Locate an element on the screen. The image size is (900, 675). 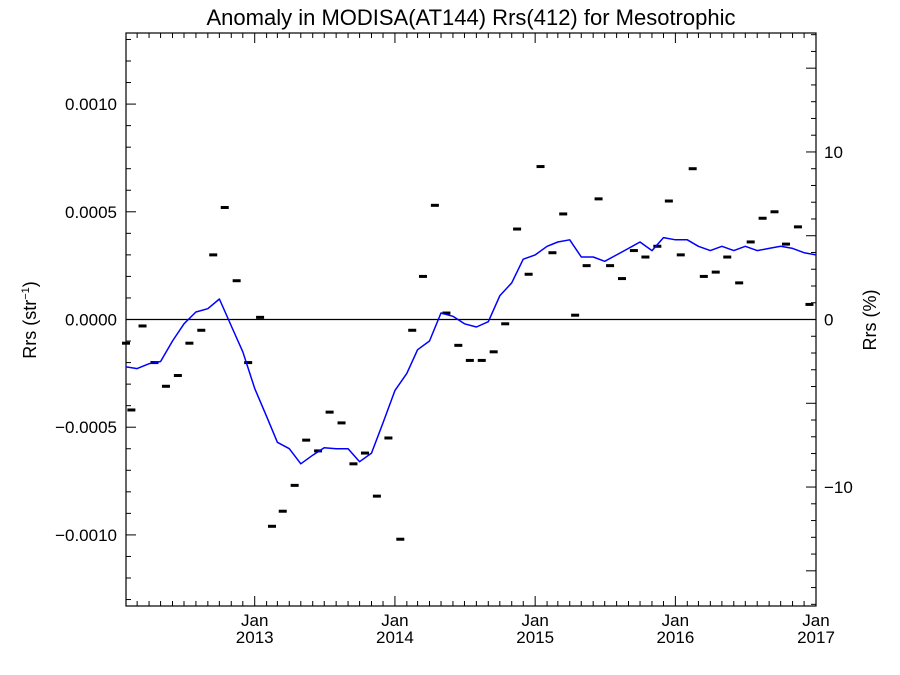
x-tick-label-year: 2013 is located at coordinates (255, 637).